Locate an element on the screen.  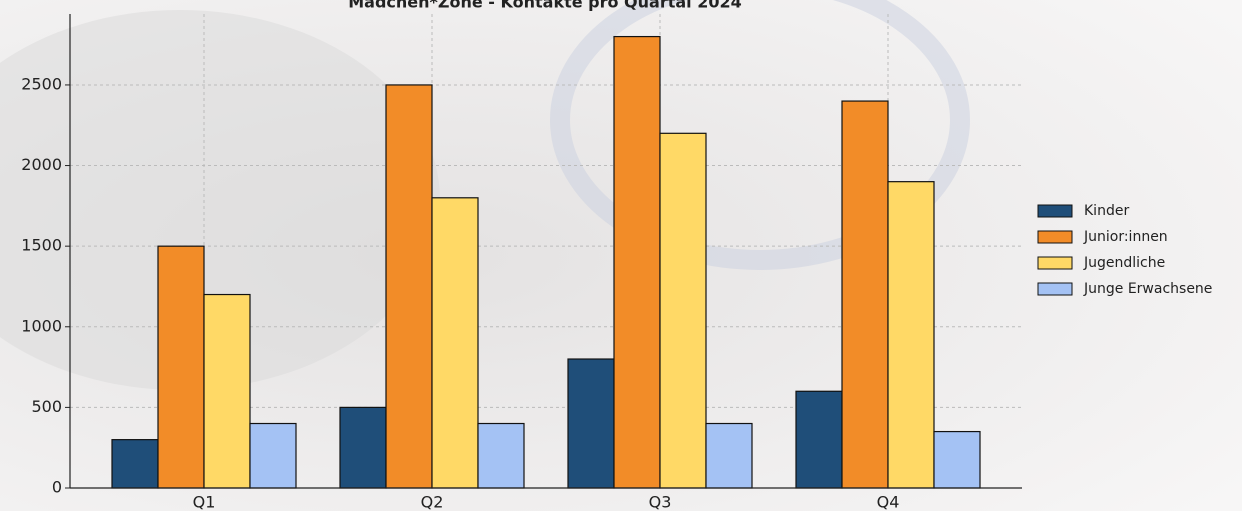
chart-title: Mädchen*Zone - Kontakte pro Quartal 2024 is located at coordinates (545, 6).